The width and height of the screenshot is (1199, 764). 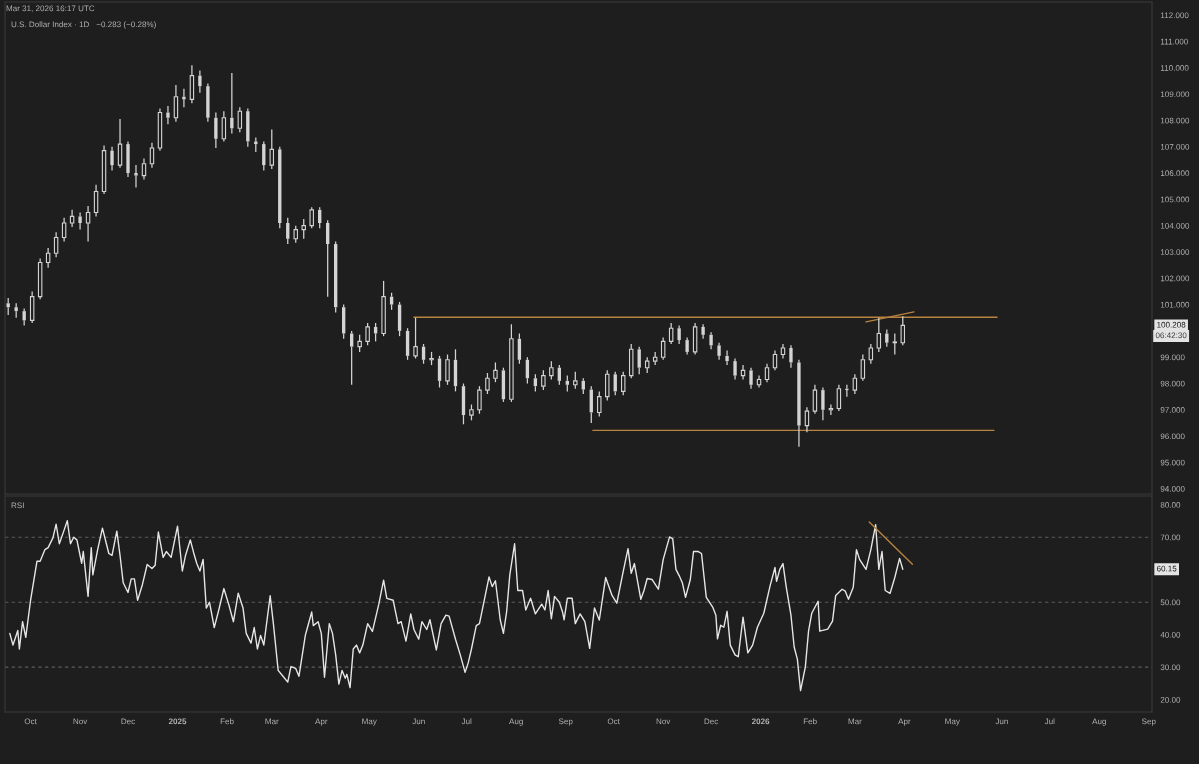 What do you see at coordinates (1172, 436) in the screenshot?
I see `y-tick-label: 96.000` at bounding box center [1172, 436].